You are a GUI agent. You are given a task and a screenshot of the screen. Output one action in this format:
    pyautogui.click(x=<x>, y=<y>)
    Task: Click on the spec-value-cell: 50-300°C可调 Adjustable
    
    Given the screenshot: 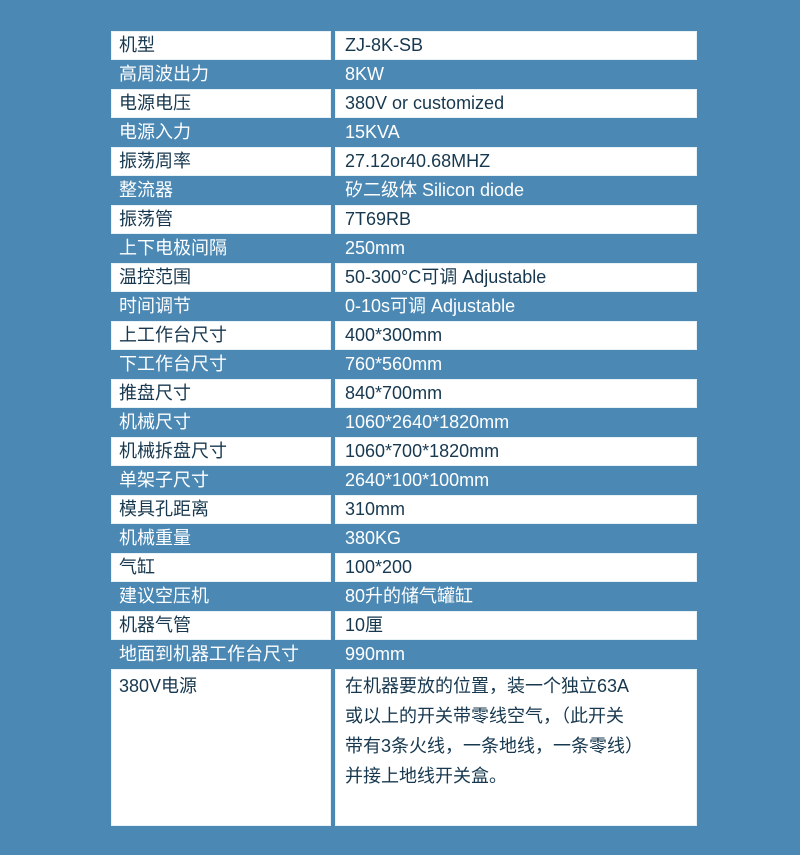 What is the action you would take?
    pyautogui.click(x=516, y=277)
    